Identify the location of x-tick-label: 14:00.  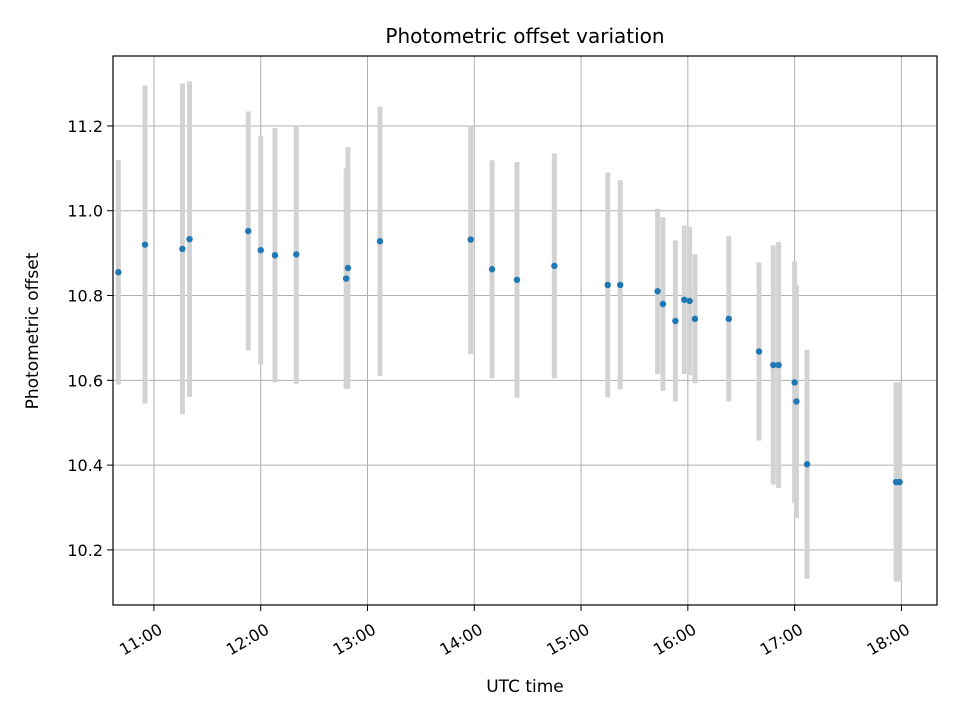
(460, 640).